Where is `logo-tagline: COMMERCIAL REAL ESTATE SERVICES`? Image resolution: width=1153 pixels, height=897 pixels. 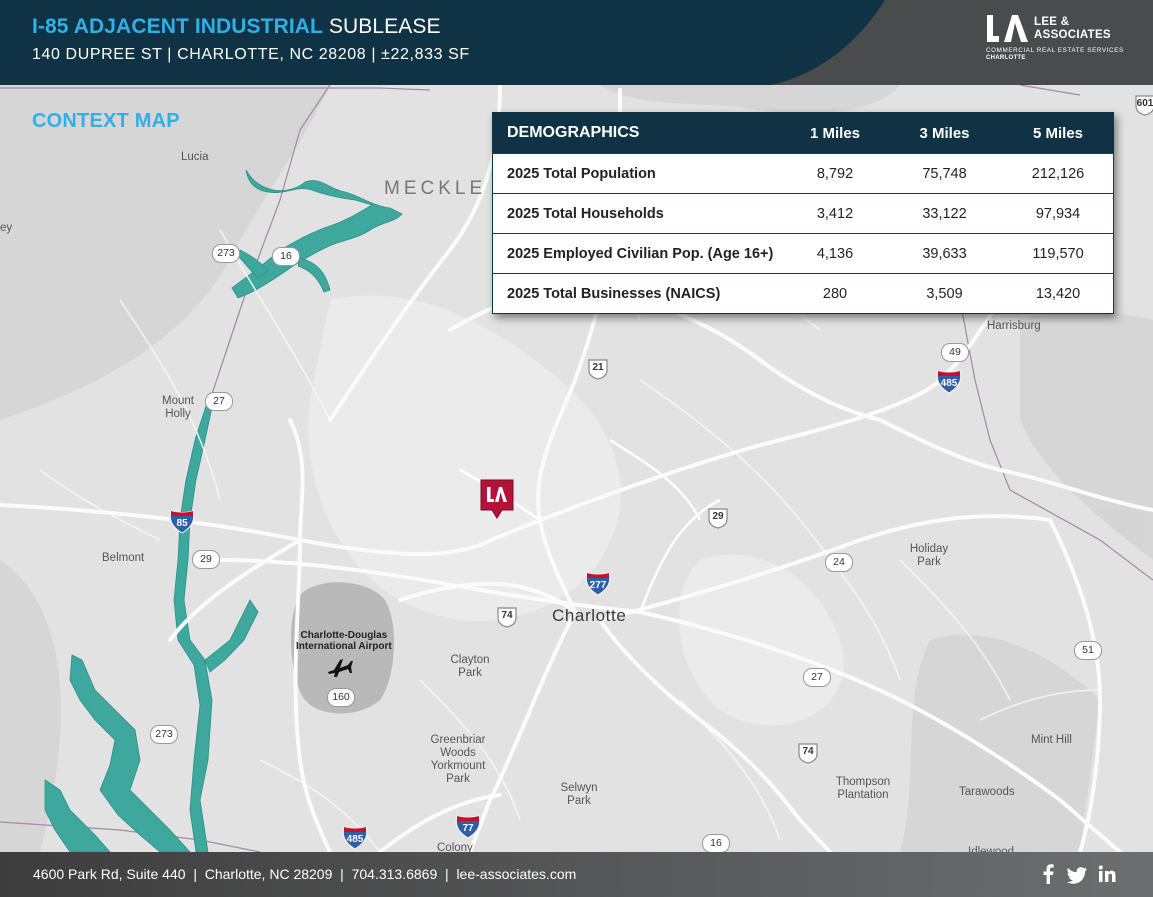
logo-tagline: COMMERCIAL REAL ESTATE SERVICES is located at coordinates (1055, 50).